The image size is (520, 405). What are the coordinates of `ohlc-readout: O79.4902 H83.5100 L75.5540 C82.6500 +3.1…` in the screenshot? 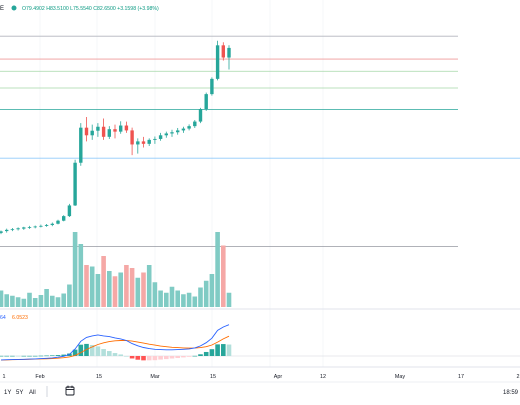 It's located at (90, 9).